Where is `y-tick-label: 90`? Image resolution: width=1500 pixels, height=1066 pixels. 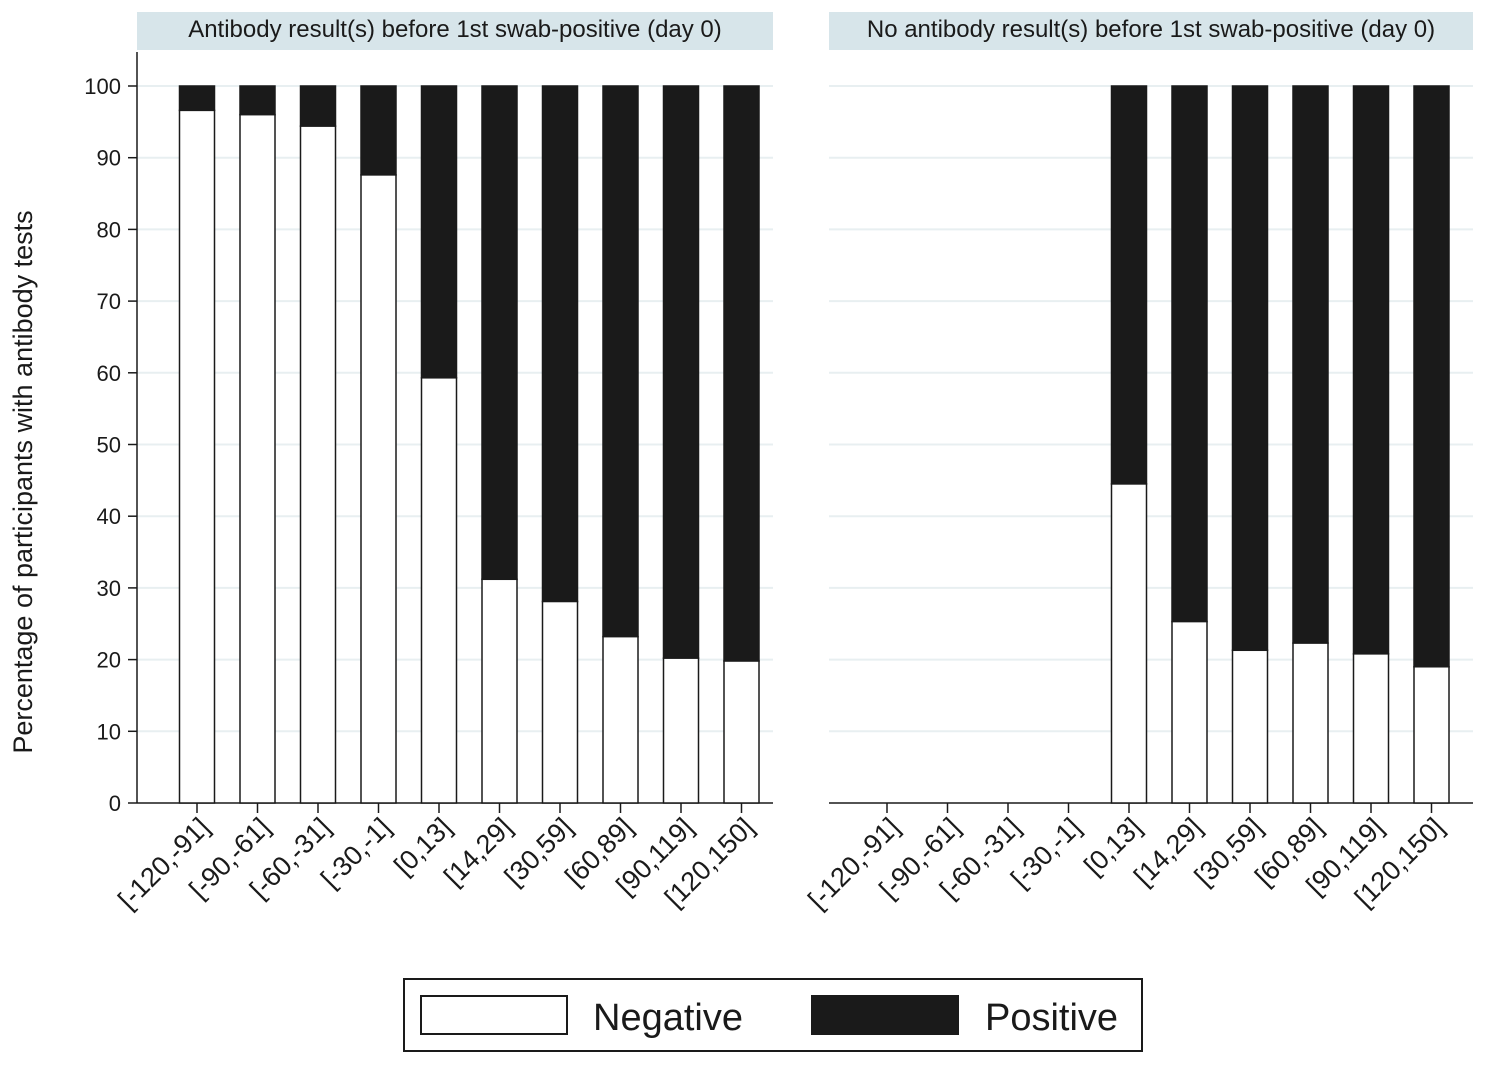 y-tick-label: 90 is located at coordinates (109, 158).